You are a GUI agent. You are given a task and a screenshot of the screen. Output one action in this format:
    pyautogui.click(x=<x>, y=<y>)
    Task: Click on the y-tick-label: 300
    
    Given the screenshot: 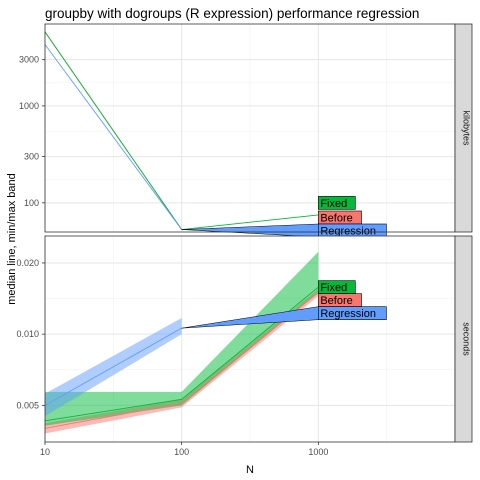 What is the action you would take?
    pyautogui.click(x=31, y=157)
    